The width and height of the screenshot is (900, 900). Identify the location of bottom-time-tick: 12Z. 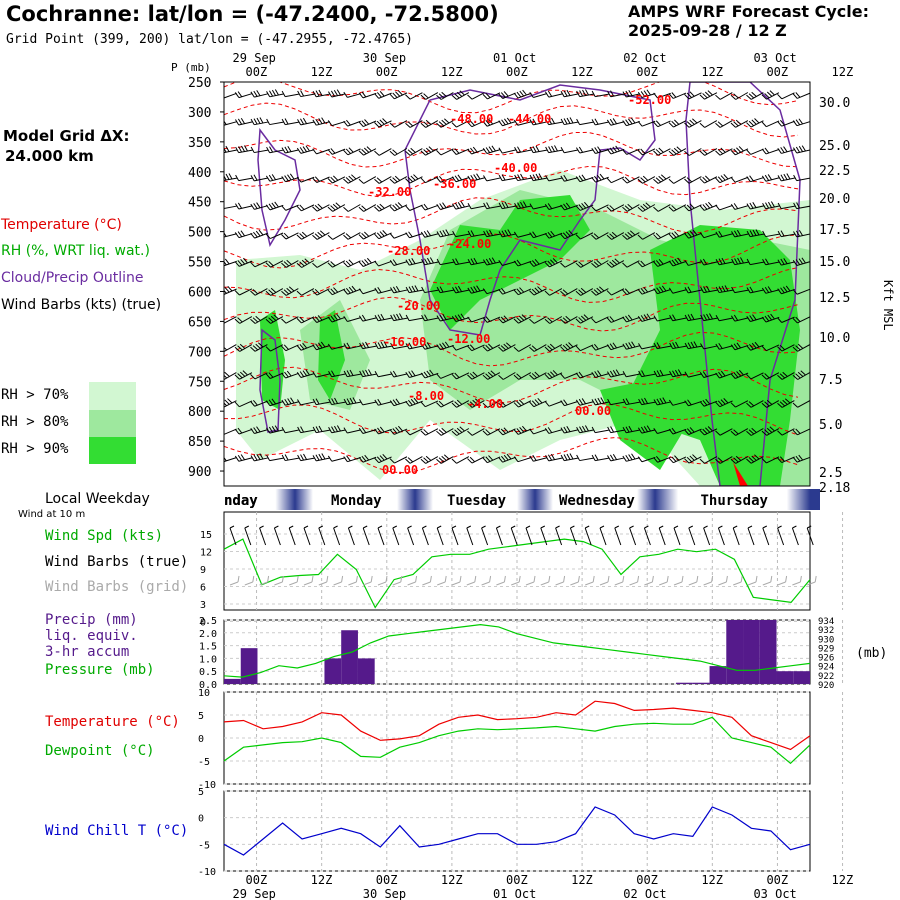
(843, 880).